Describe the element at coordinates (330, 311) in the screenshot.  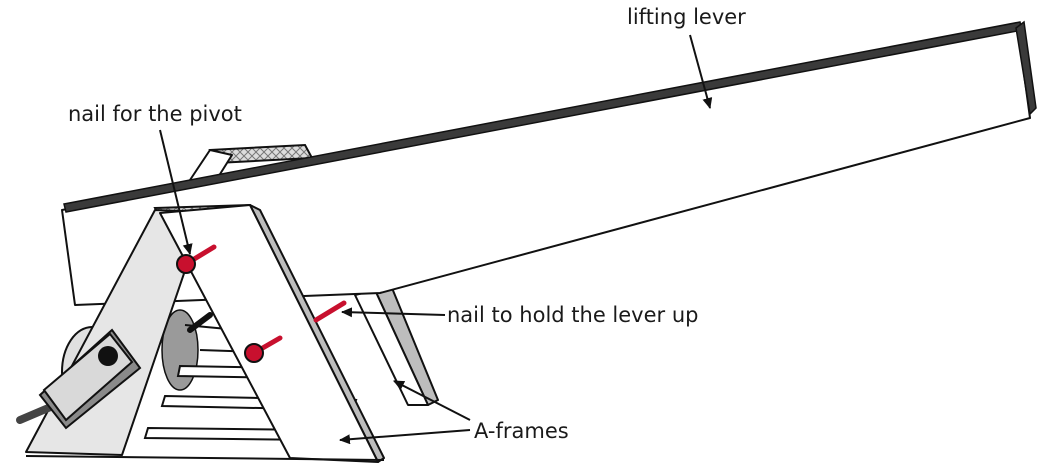
I see `hold-nail` at that location.